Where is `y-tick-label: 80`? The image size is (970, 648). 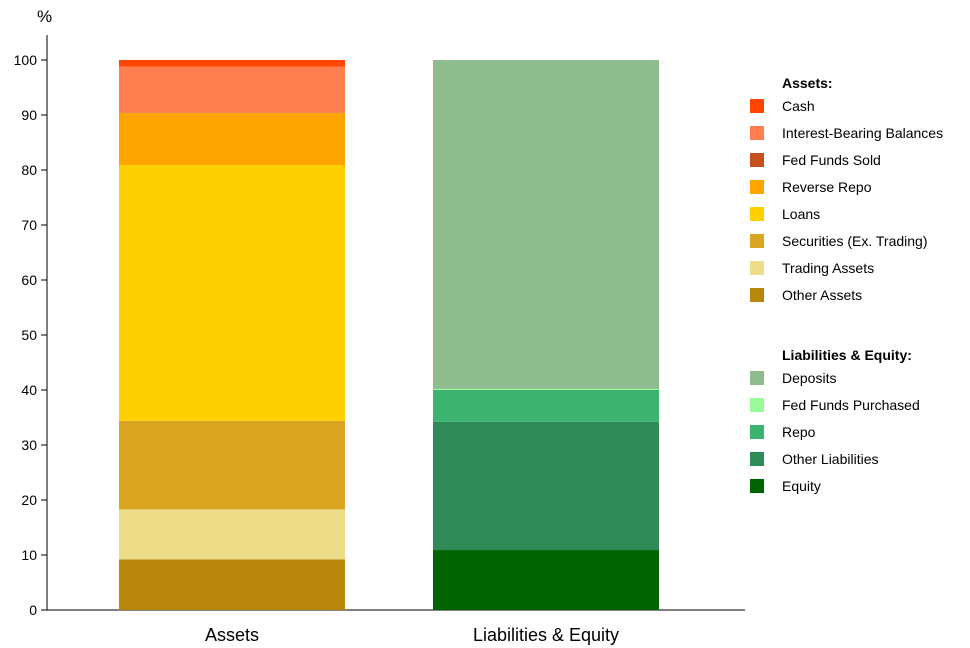 y-tick-label: 80 is located at coordinates (29, 170).